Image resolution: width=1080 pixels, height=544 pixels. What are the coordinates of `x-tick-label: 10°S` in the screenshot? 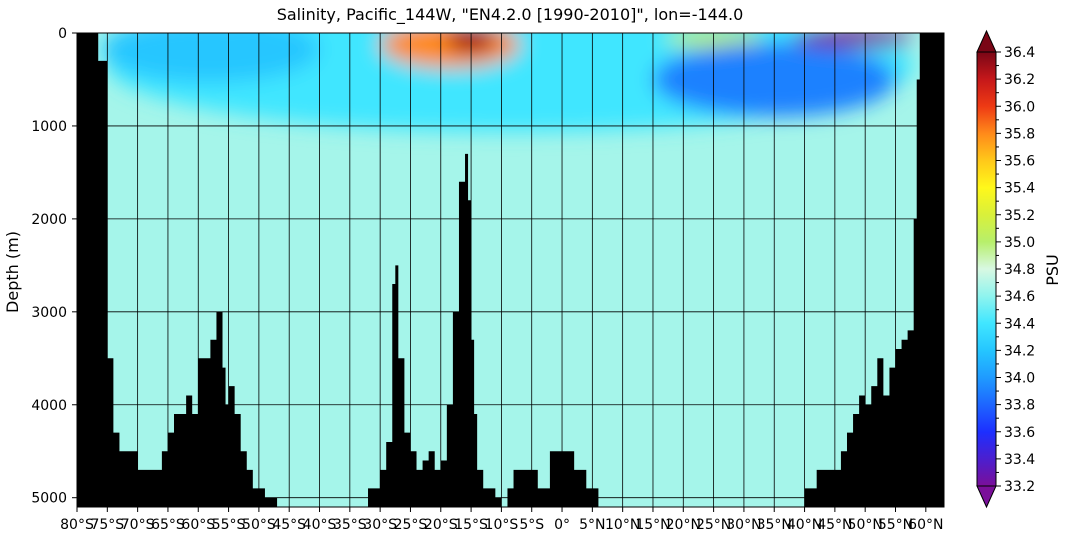 It's located at (502, 525).